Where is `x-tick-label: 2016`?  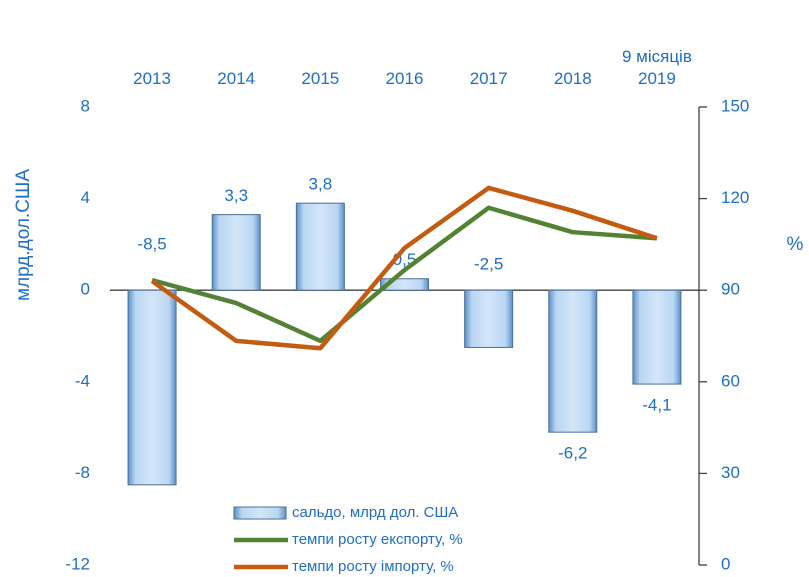
x-tick-label: 2016 is located at coordinates (404, 78).